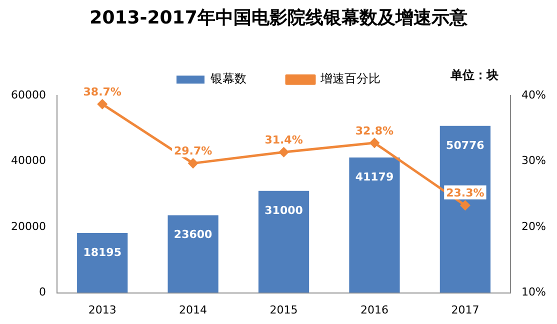 The image size is (557, 324). What do you see at coordinates (474, 75) in the screenshot?
I see `text: 单位：块` at bounding box center [474, 75].